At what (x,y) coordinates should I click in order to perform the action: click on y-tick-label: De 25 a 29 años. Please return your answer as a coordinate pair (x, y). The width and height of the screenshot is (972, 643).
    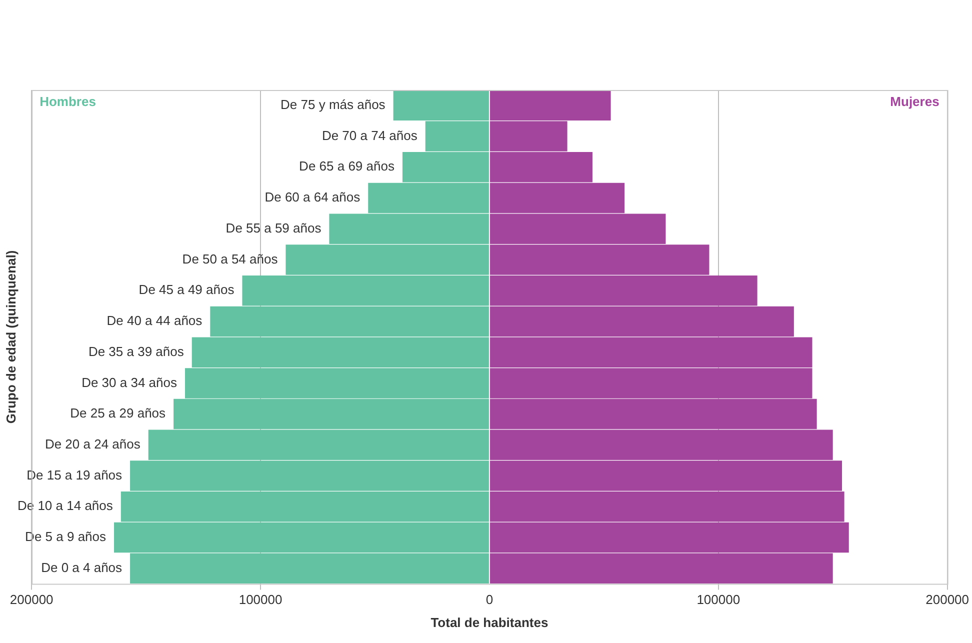
    Looking at the image, I should click on (118, 413).